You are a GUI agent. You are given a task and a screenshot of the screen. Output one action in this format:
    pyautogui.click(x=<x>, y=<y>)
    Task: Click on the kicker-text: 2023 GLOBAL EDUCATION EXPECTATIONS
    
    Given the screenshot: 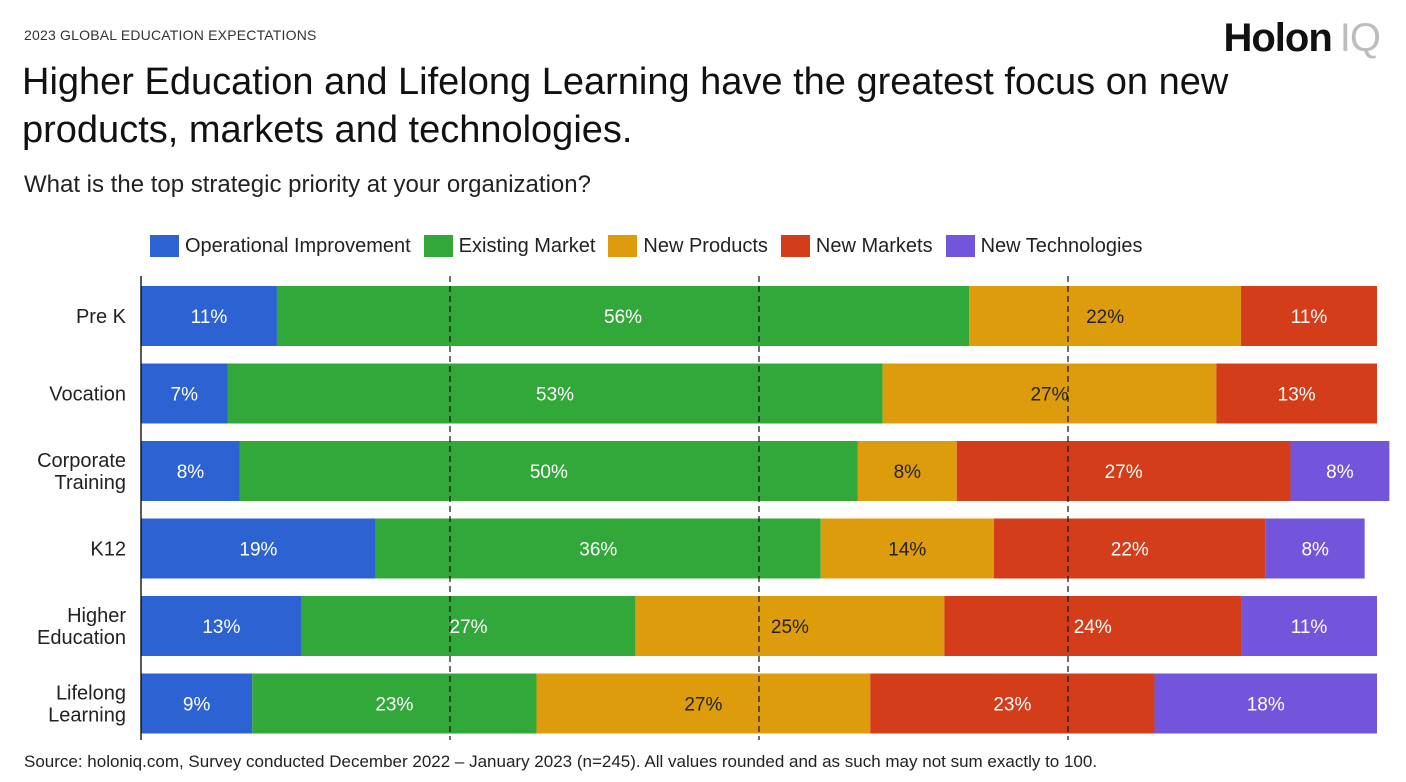 What is the action you would take?
    pyautogui.click(x=170, y=35)
    